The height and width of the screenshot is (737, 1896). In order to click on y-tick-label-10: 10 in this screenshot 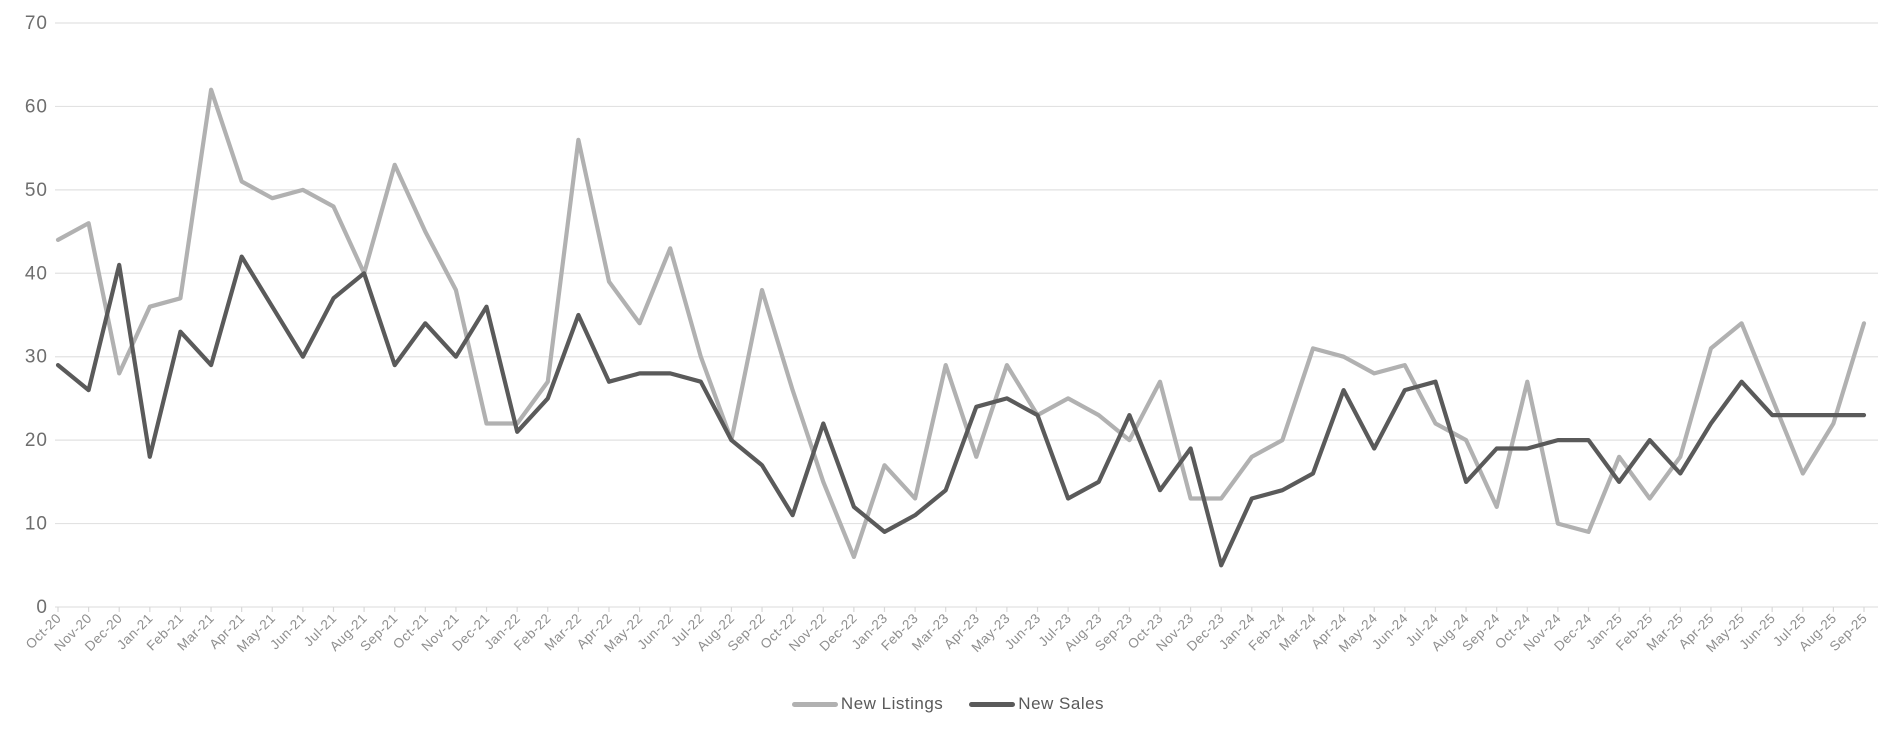, I will do `click(36, 524)`.